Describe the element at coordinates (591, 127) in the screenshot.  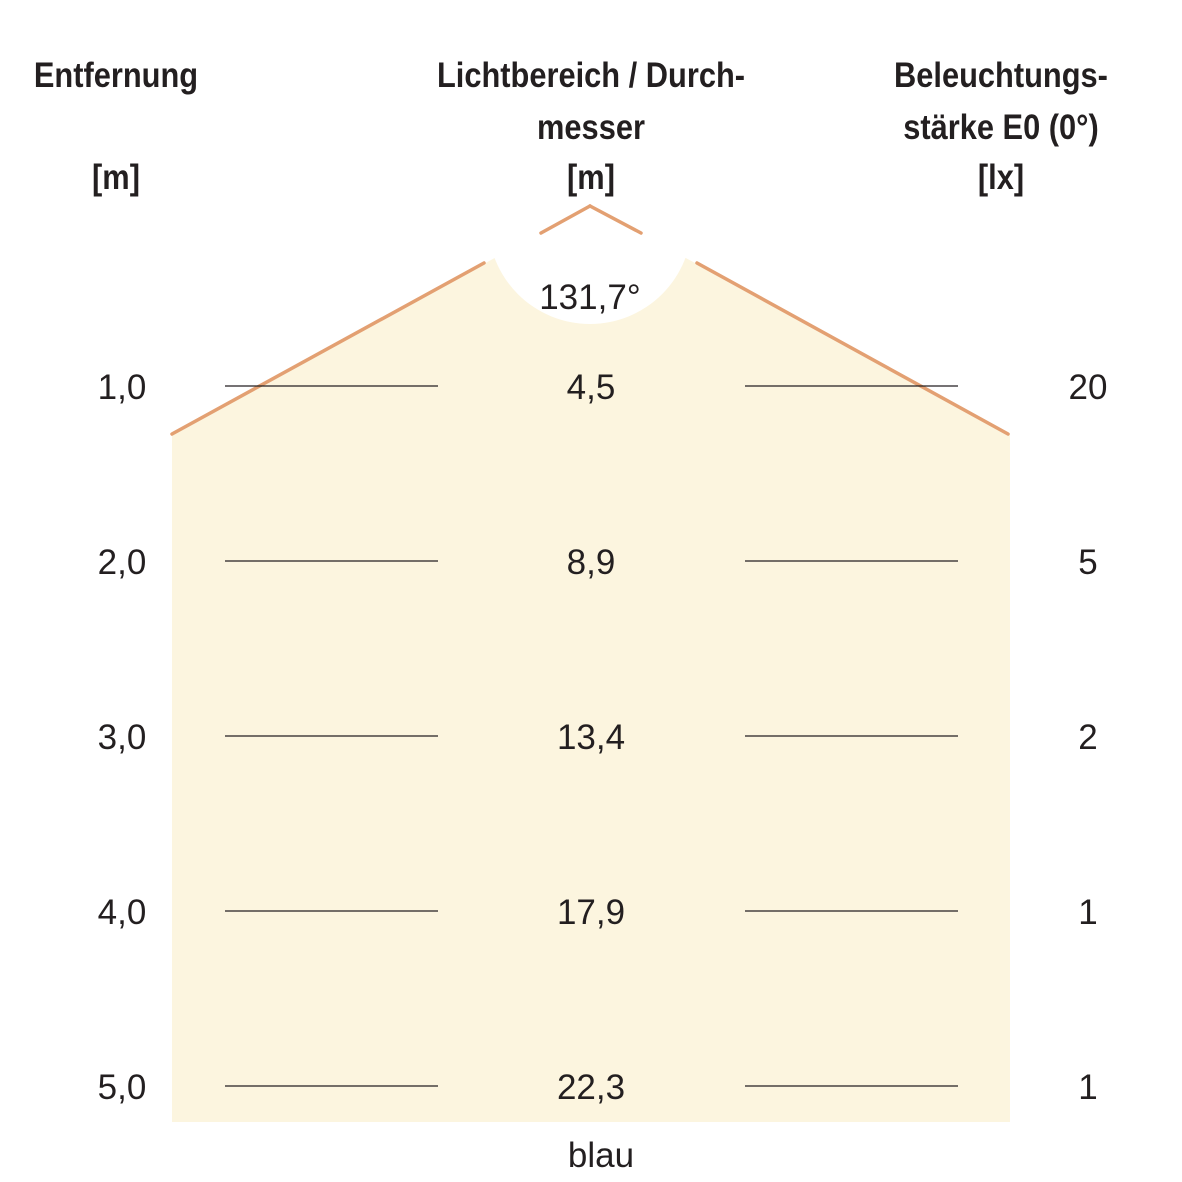
I see `header-diameter-line2: messer` at that location.